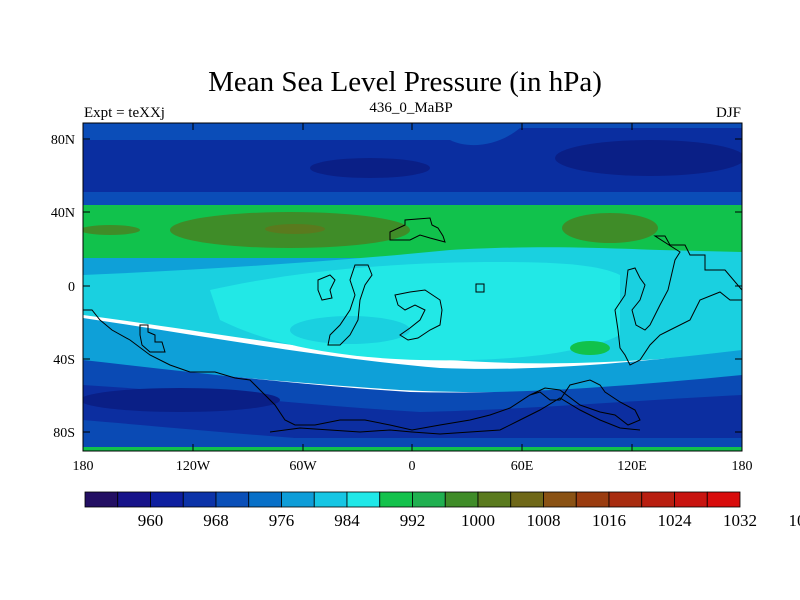 This screenshot has width=800, height=600. I want to click on cyan-pocket, so click(350, 330).